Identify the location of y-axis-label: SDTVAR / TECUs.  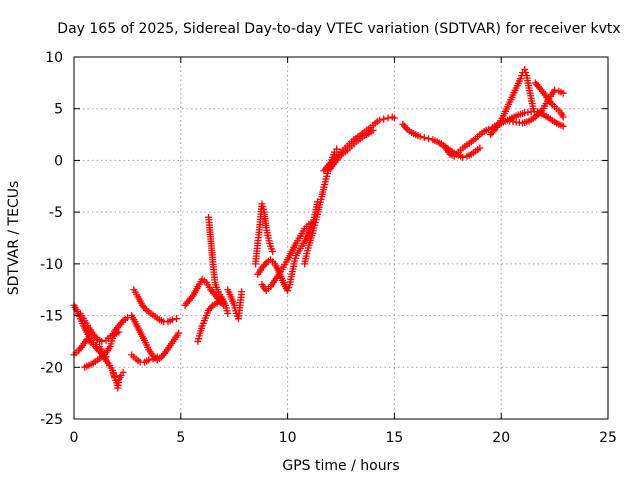
(14, 238).